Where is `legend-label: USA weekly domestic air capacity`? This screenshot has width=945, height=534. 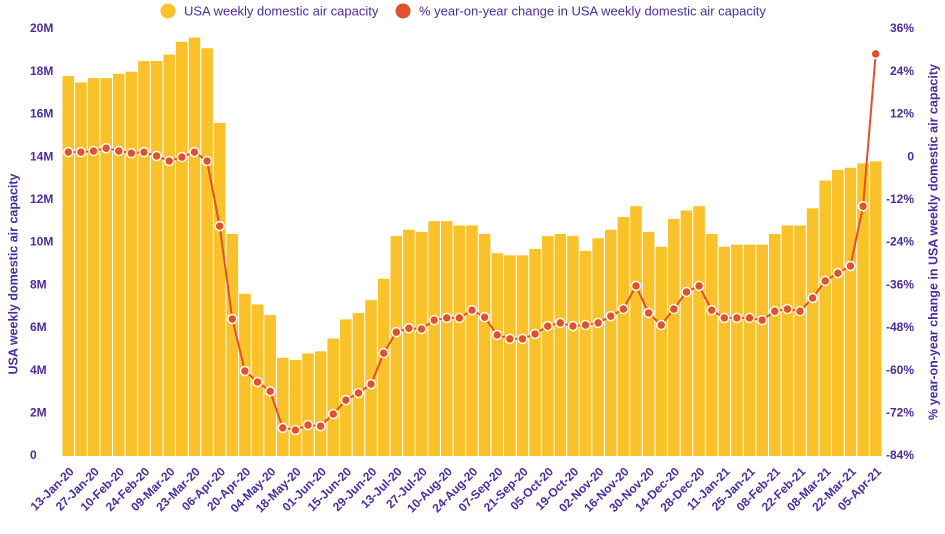 legend-label: USA weekly domestic air capacity is located at coordinates (281, 10).